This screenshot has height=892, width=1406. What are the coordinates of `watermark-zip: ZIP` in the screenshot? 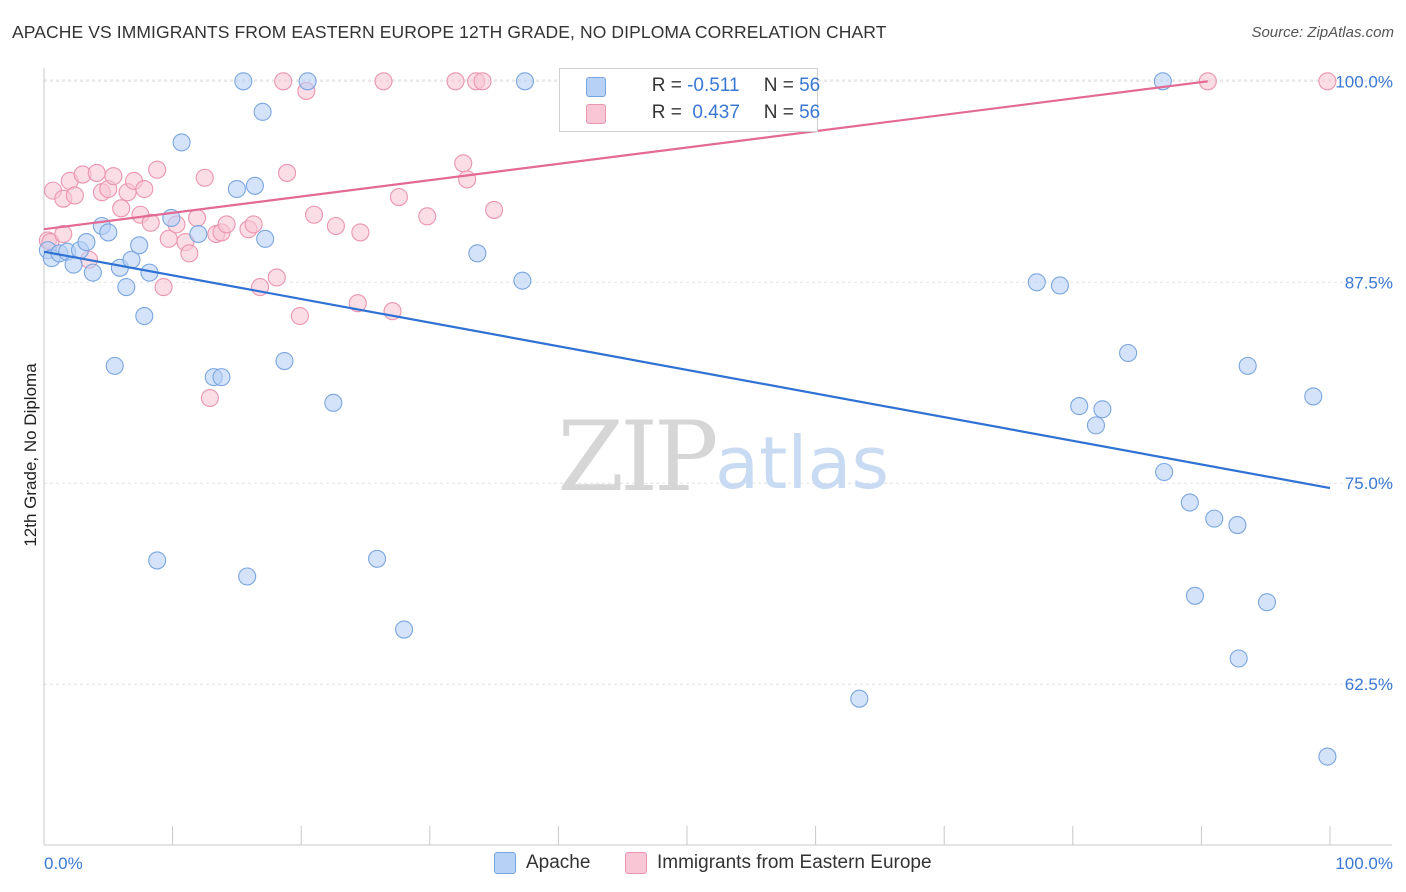 It's located at (636, 457).